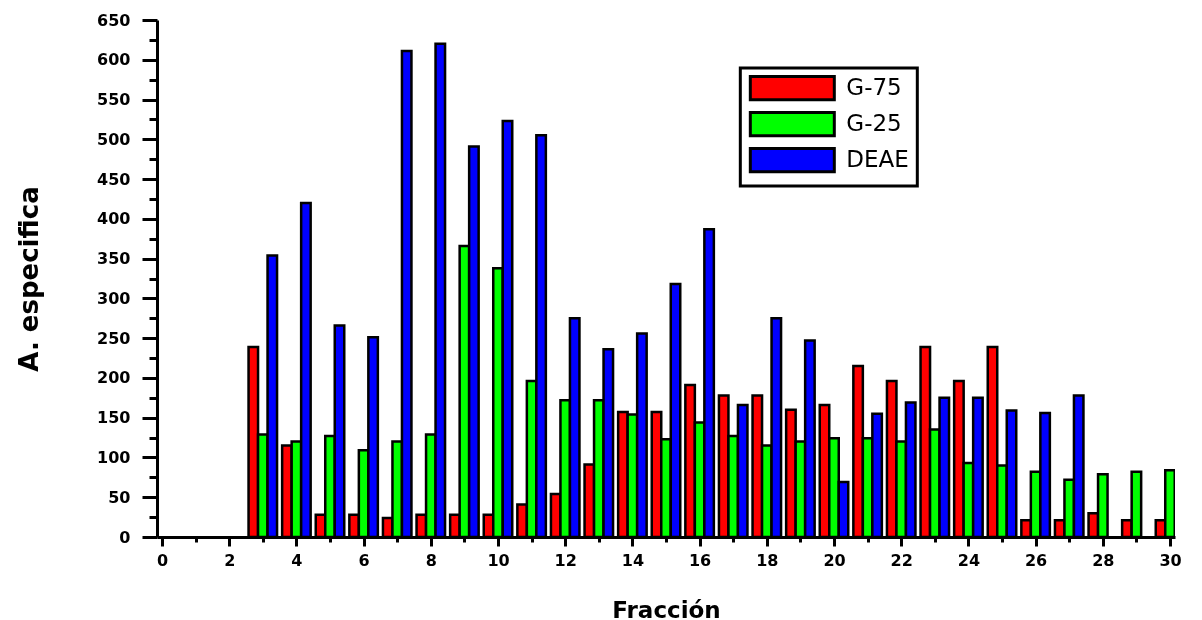 The image size is (1202, 620). What do you see at coordinates (1103, 560) in the screenshot?
I see `x-tick-label: 28` at bounding box center [1103, 560].